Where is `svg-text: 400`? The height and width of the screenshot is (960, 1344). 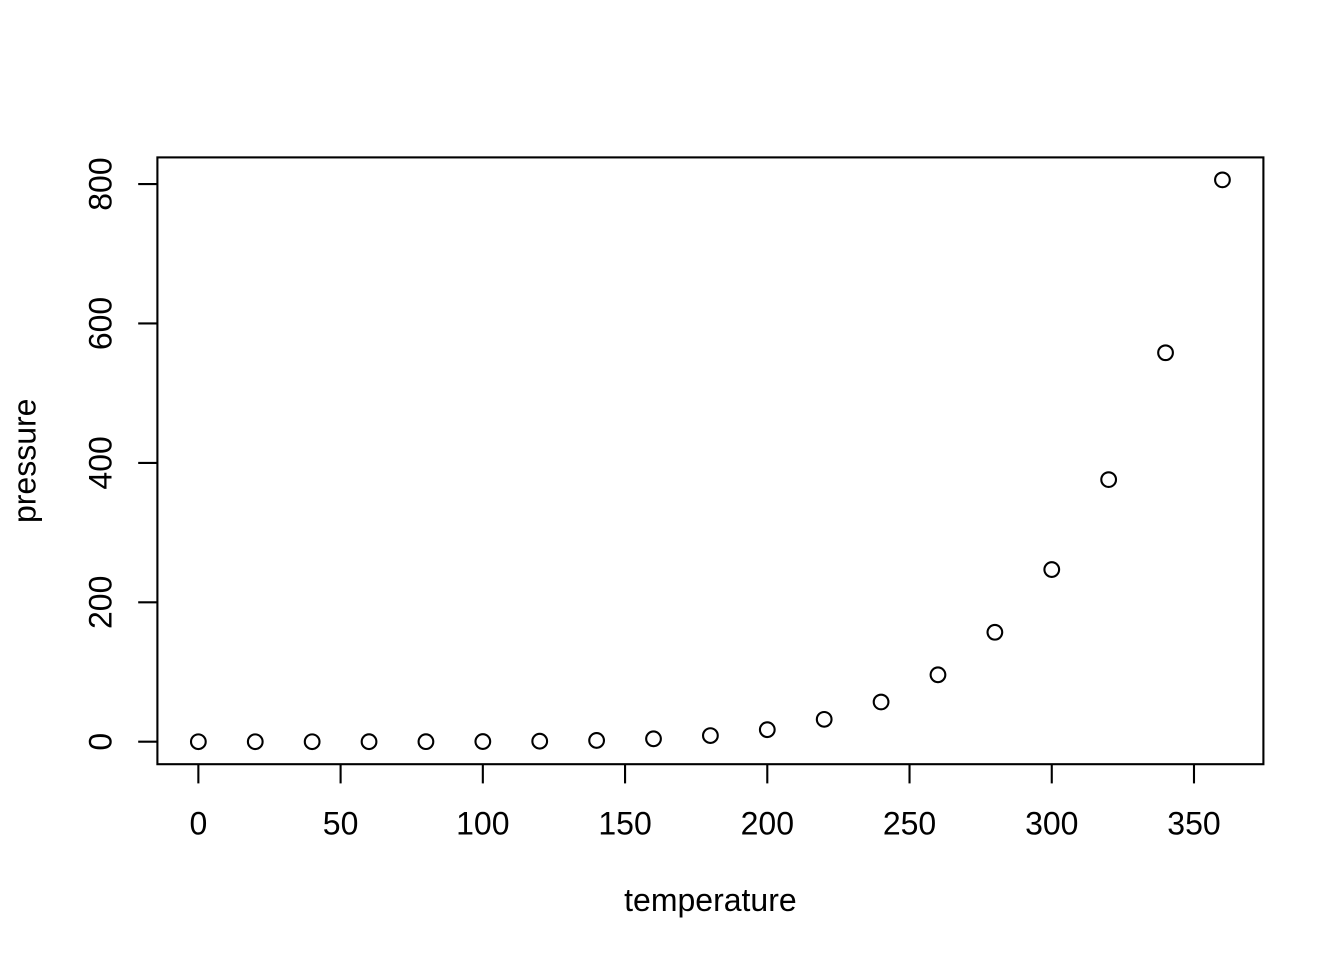 svg-text: 400 is located at coordinates (100, 462).